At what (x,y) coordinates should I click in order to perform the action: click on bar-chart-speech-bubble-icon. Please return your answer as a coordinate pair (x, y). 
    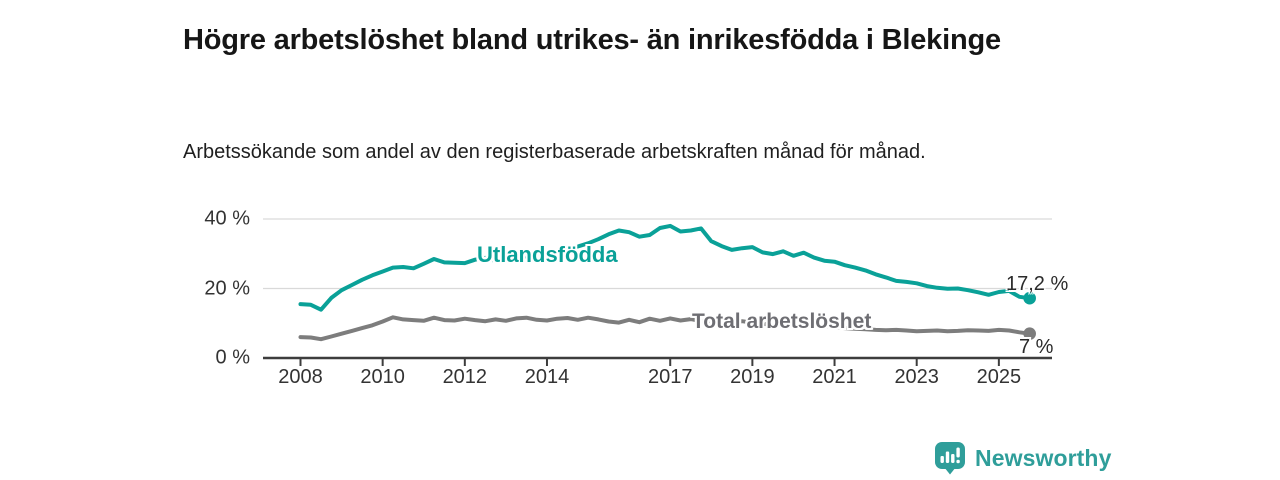
    Looking at the image, I should click on (950, 458).